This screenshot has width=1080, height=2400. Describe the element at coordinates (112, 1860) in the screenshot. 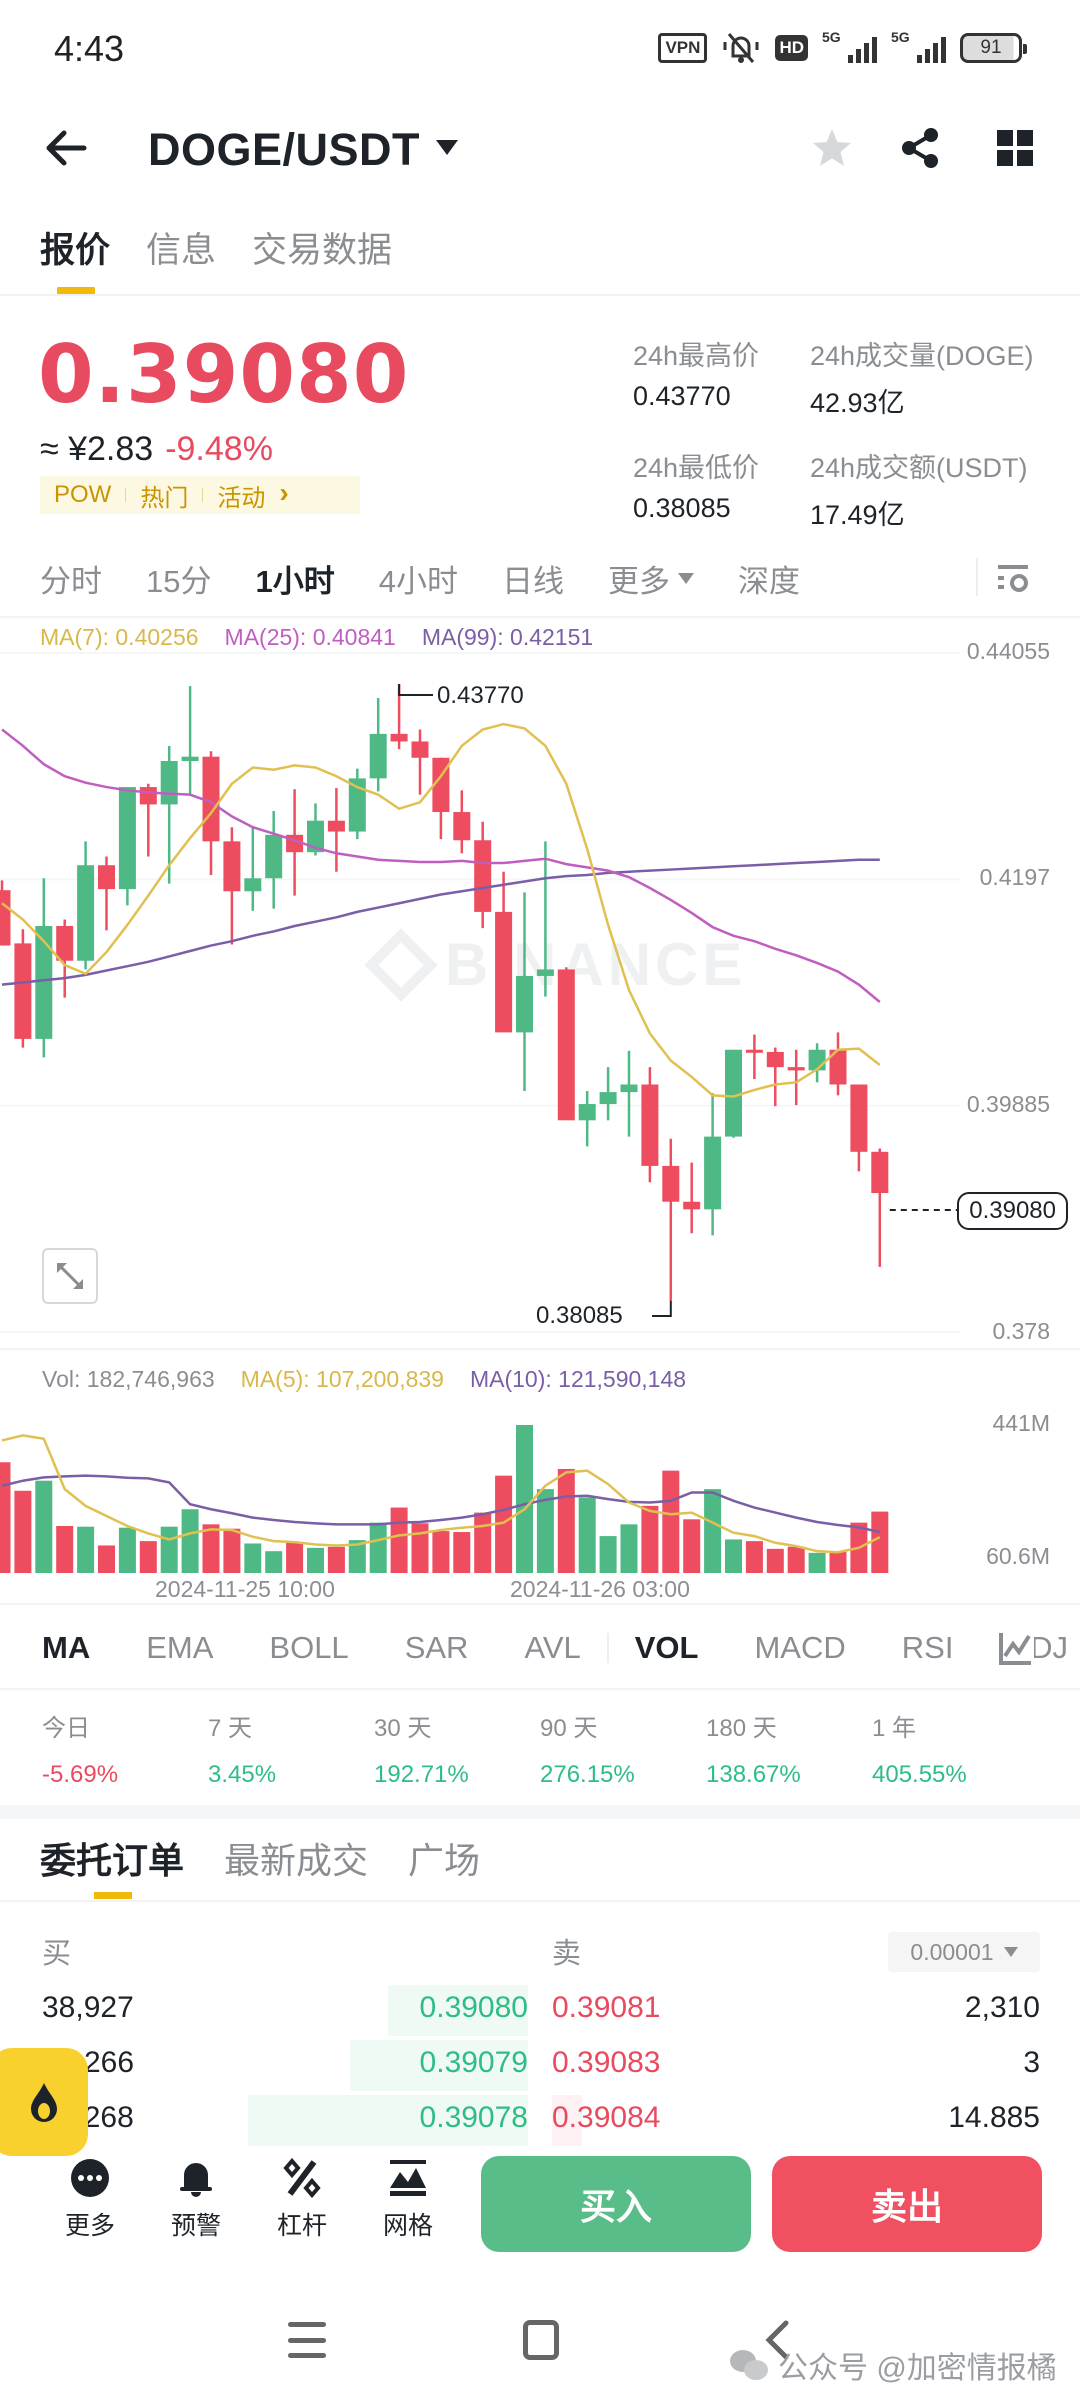

I see `tab-order-book: 委托订单` at that location.